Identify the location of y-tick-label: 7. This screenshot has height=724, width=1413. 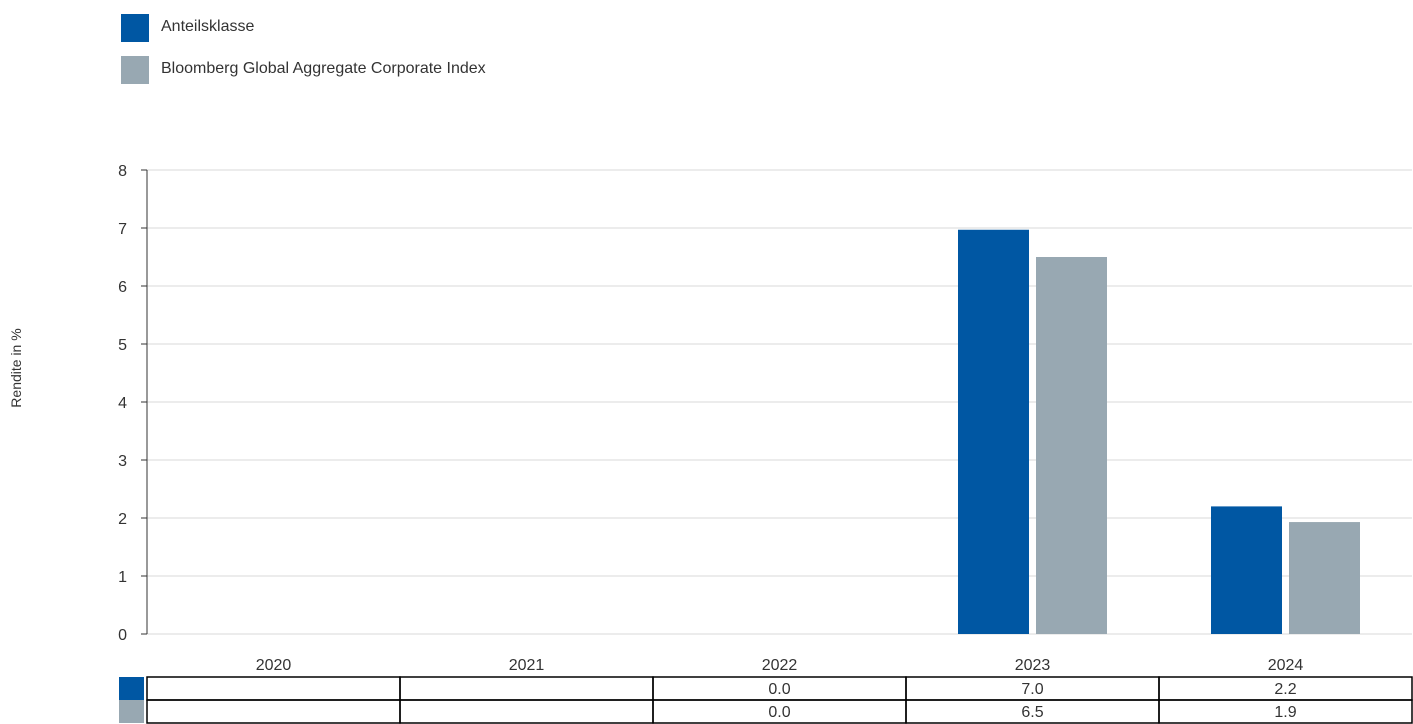
(122, 229).